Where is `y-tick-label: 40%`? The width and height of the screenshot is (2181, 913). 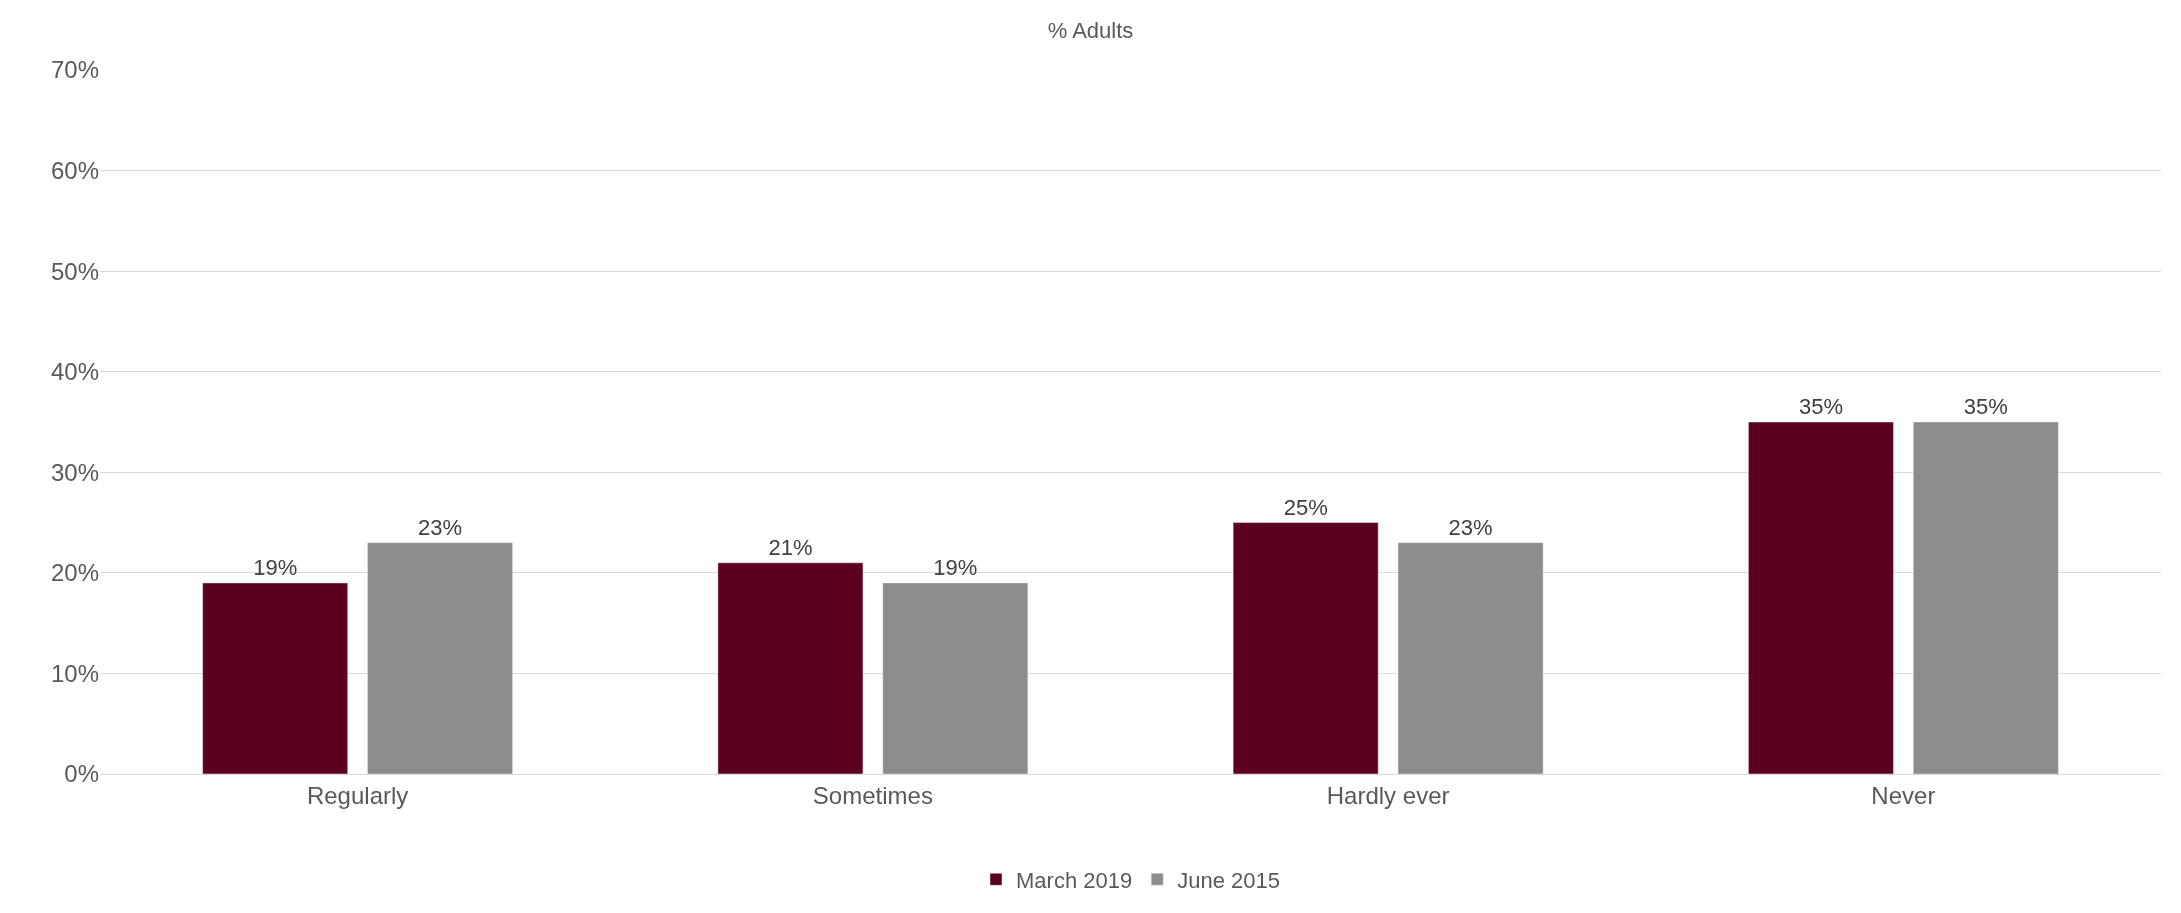
y-tick-label: 40% is located at coordinates (74, 372).